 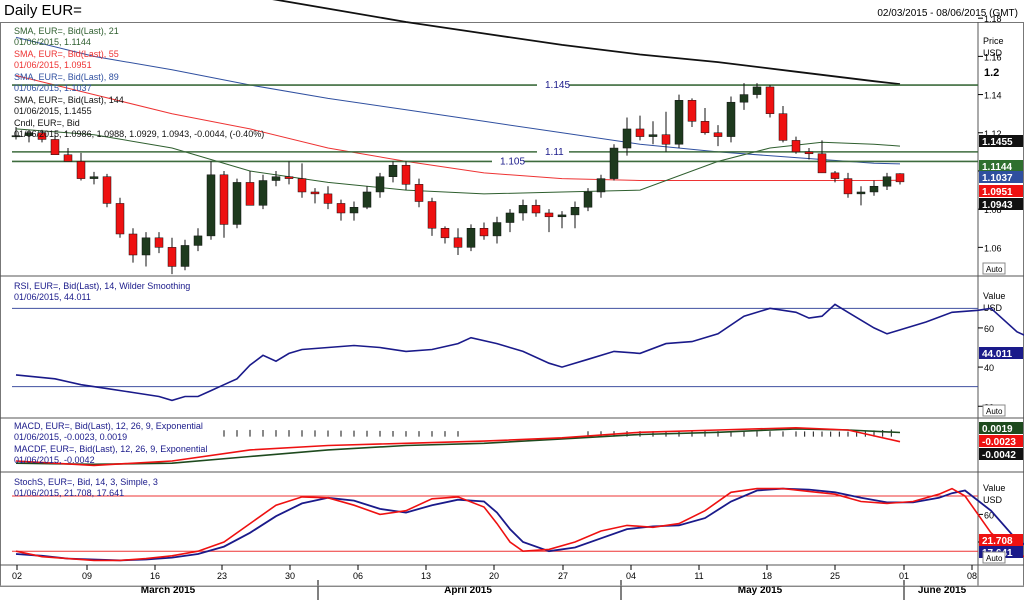 I want to click on price-tick-label-3: 1.12, so click(x=993, y=134).